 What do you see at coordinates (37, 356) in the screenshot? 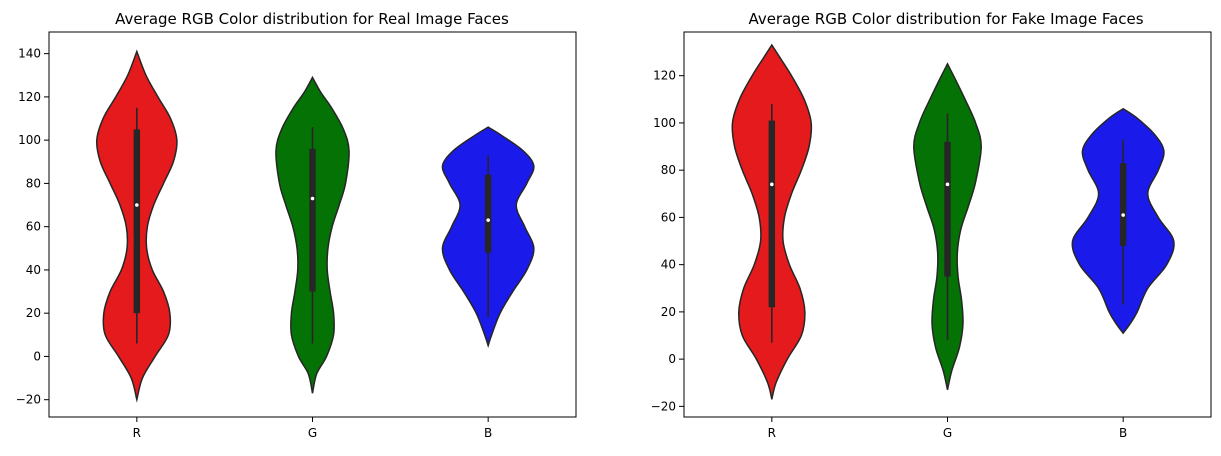
I see `y-tick-label-0-real: 0` at bounding box center [37, 356].